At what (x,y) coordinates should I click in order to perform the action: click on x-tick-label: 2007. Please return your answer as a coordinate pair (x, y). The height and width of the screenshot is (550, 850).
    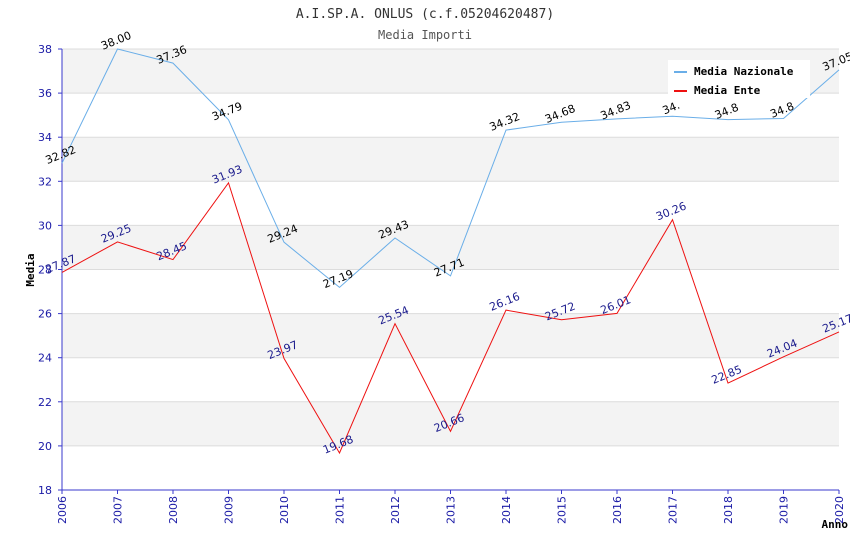
    Looking at the image, I should click on (118, 510).